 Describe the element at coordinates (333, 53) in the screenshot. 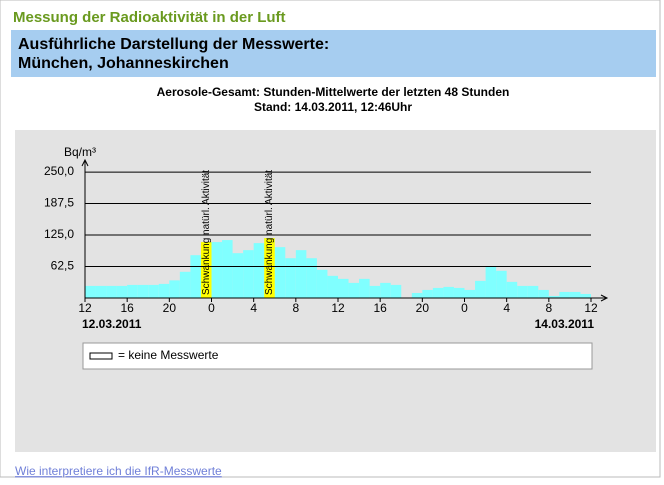

I see `subheading-box` at that location.